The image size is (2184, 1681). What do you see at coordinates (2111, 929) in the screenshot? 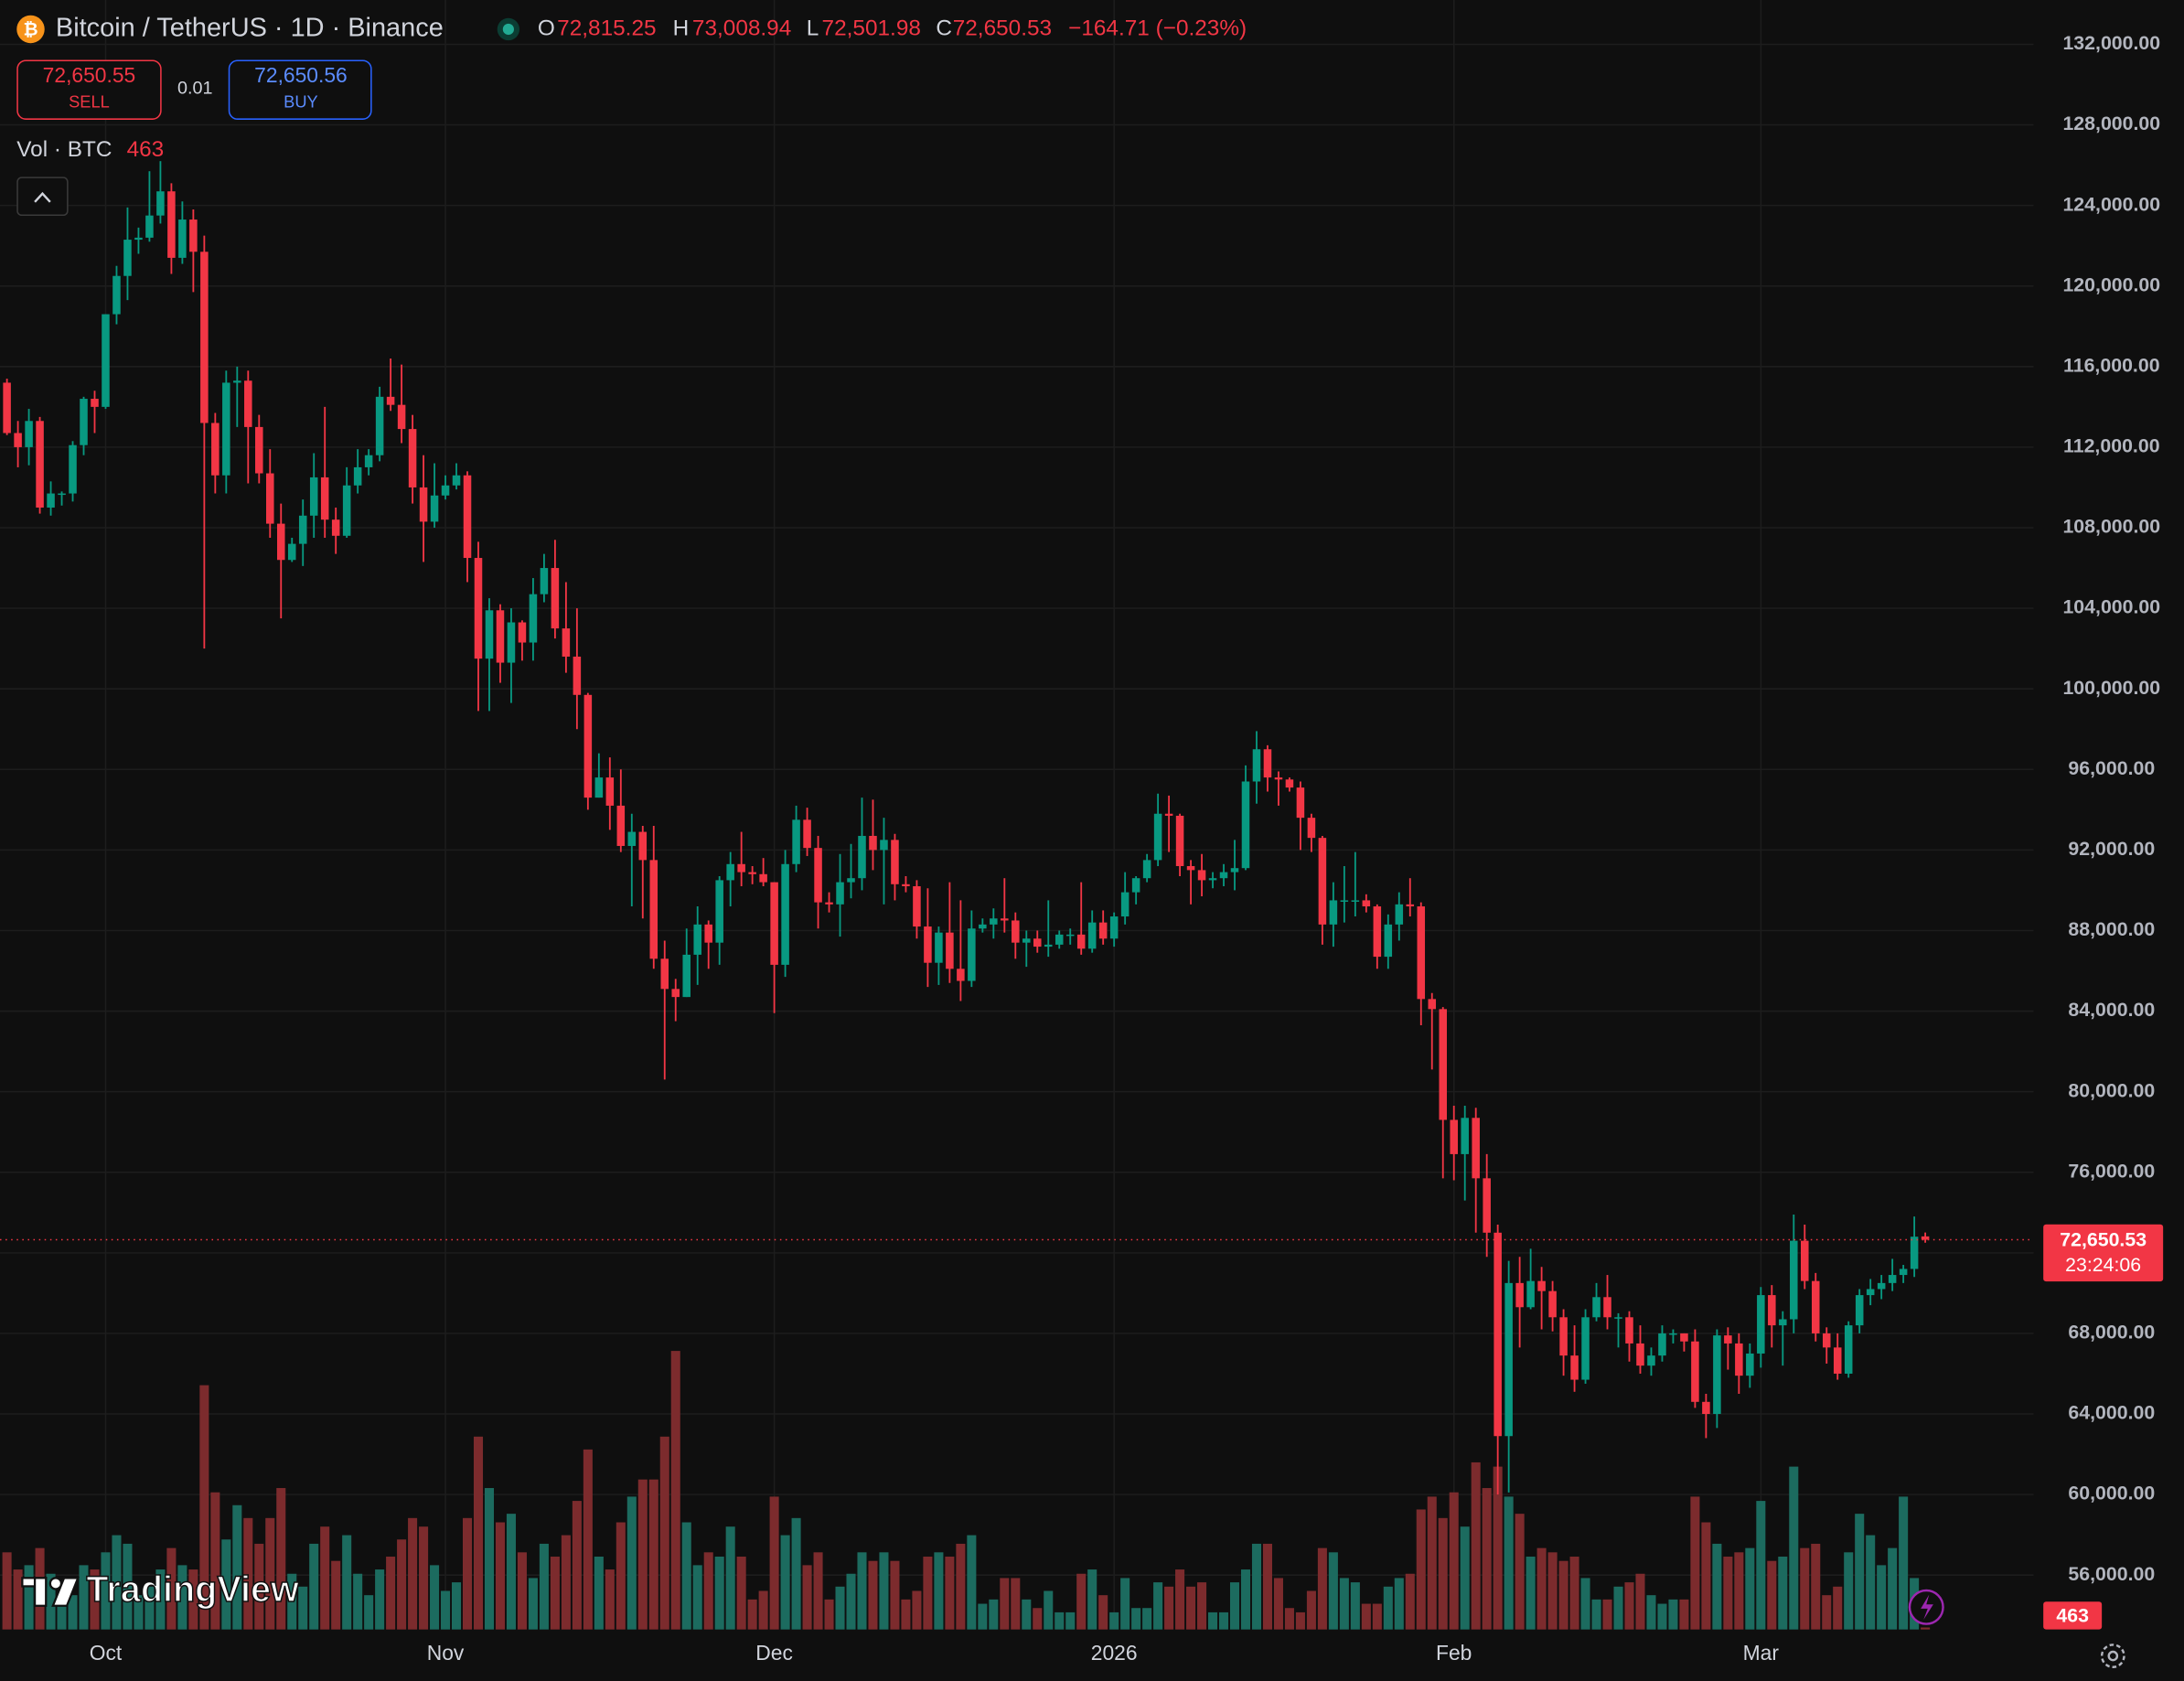
I see `y-tick-label: 88,000.00` at bounding box center [2111, 929].